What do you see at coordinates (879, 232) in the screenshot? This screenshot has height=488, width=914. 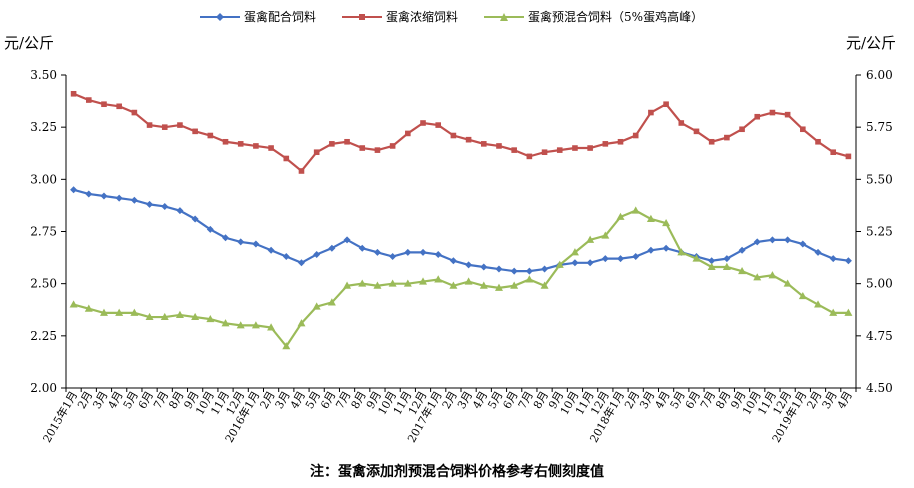 I see `right-tick-label: 5.25` at bounding box center [879, 232].